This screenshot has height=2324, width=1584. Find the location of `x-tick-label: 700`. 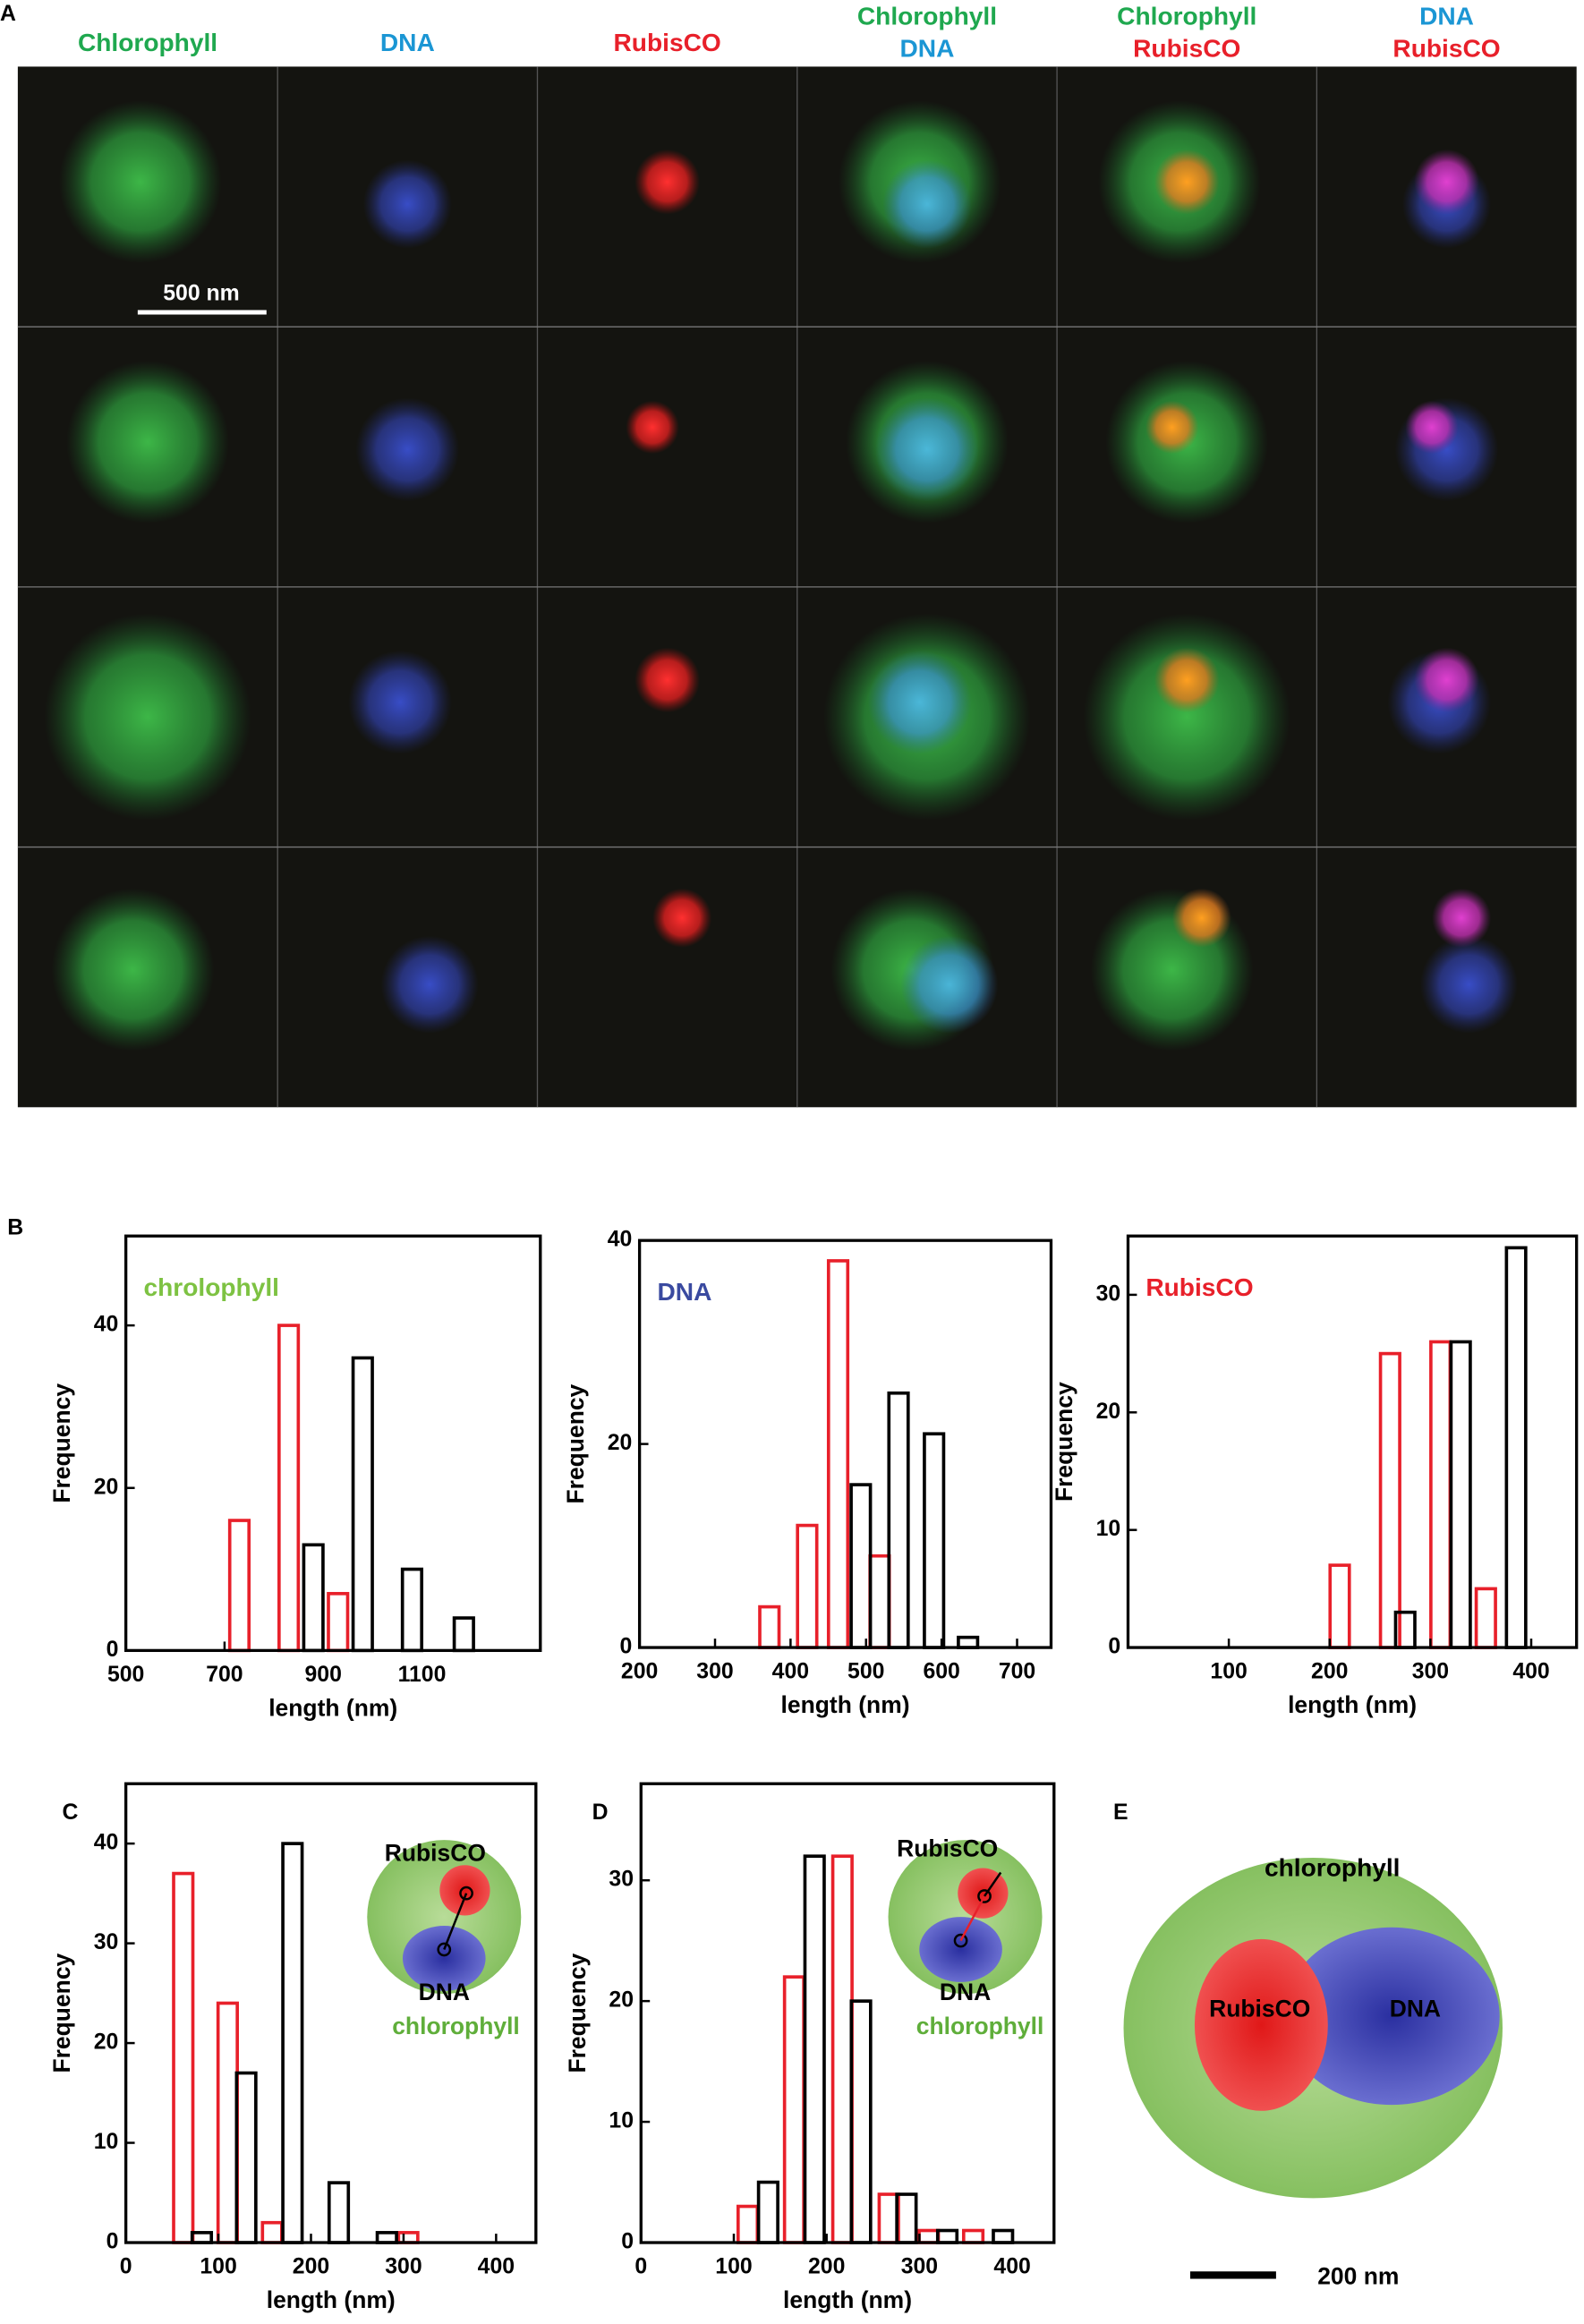

x-tick-label: 700 is located at coordinates (224, 1675).